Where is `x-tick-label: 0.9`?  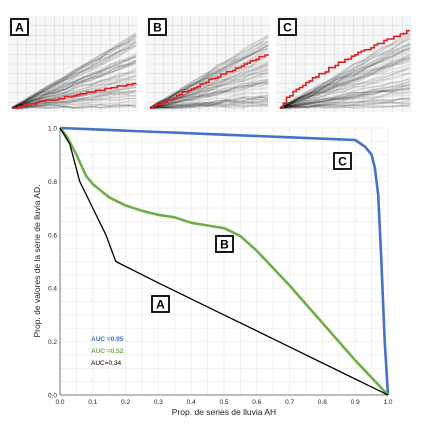 x-tick-label: 0.9 is located at coordinates (355, 402).